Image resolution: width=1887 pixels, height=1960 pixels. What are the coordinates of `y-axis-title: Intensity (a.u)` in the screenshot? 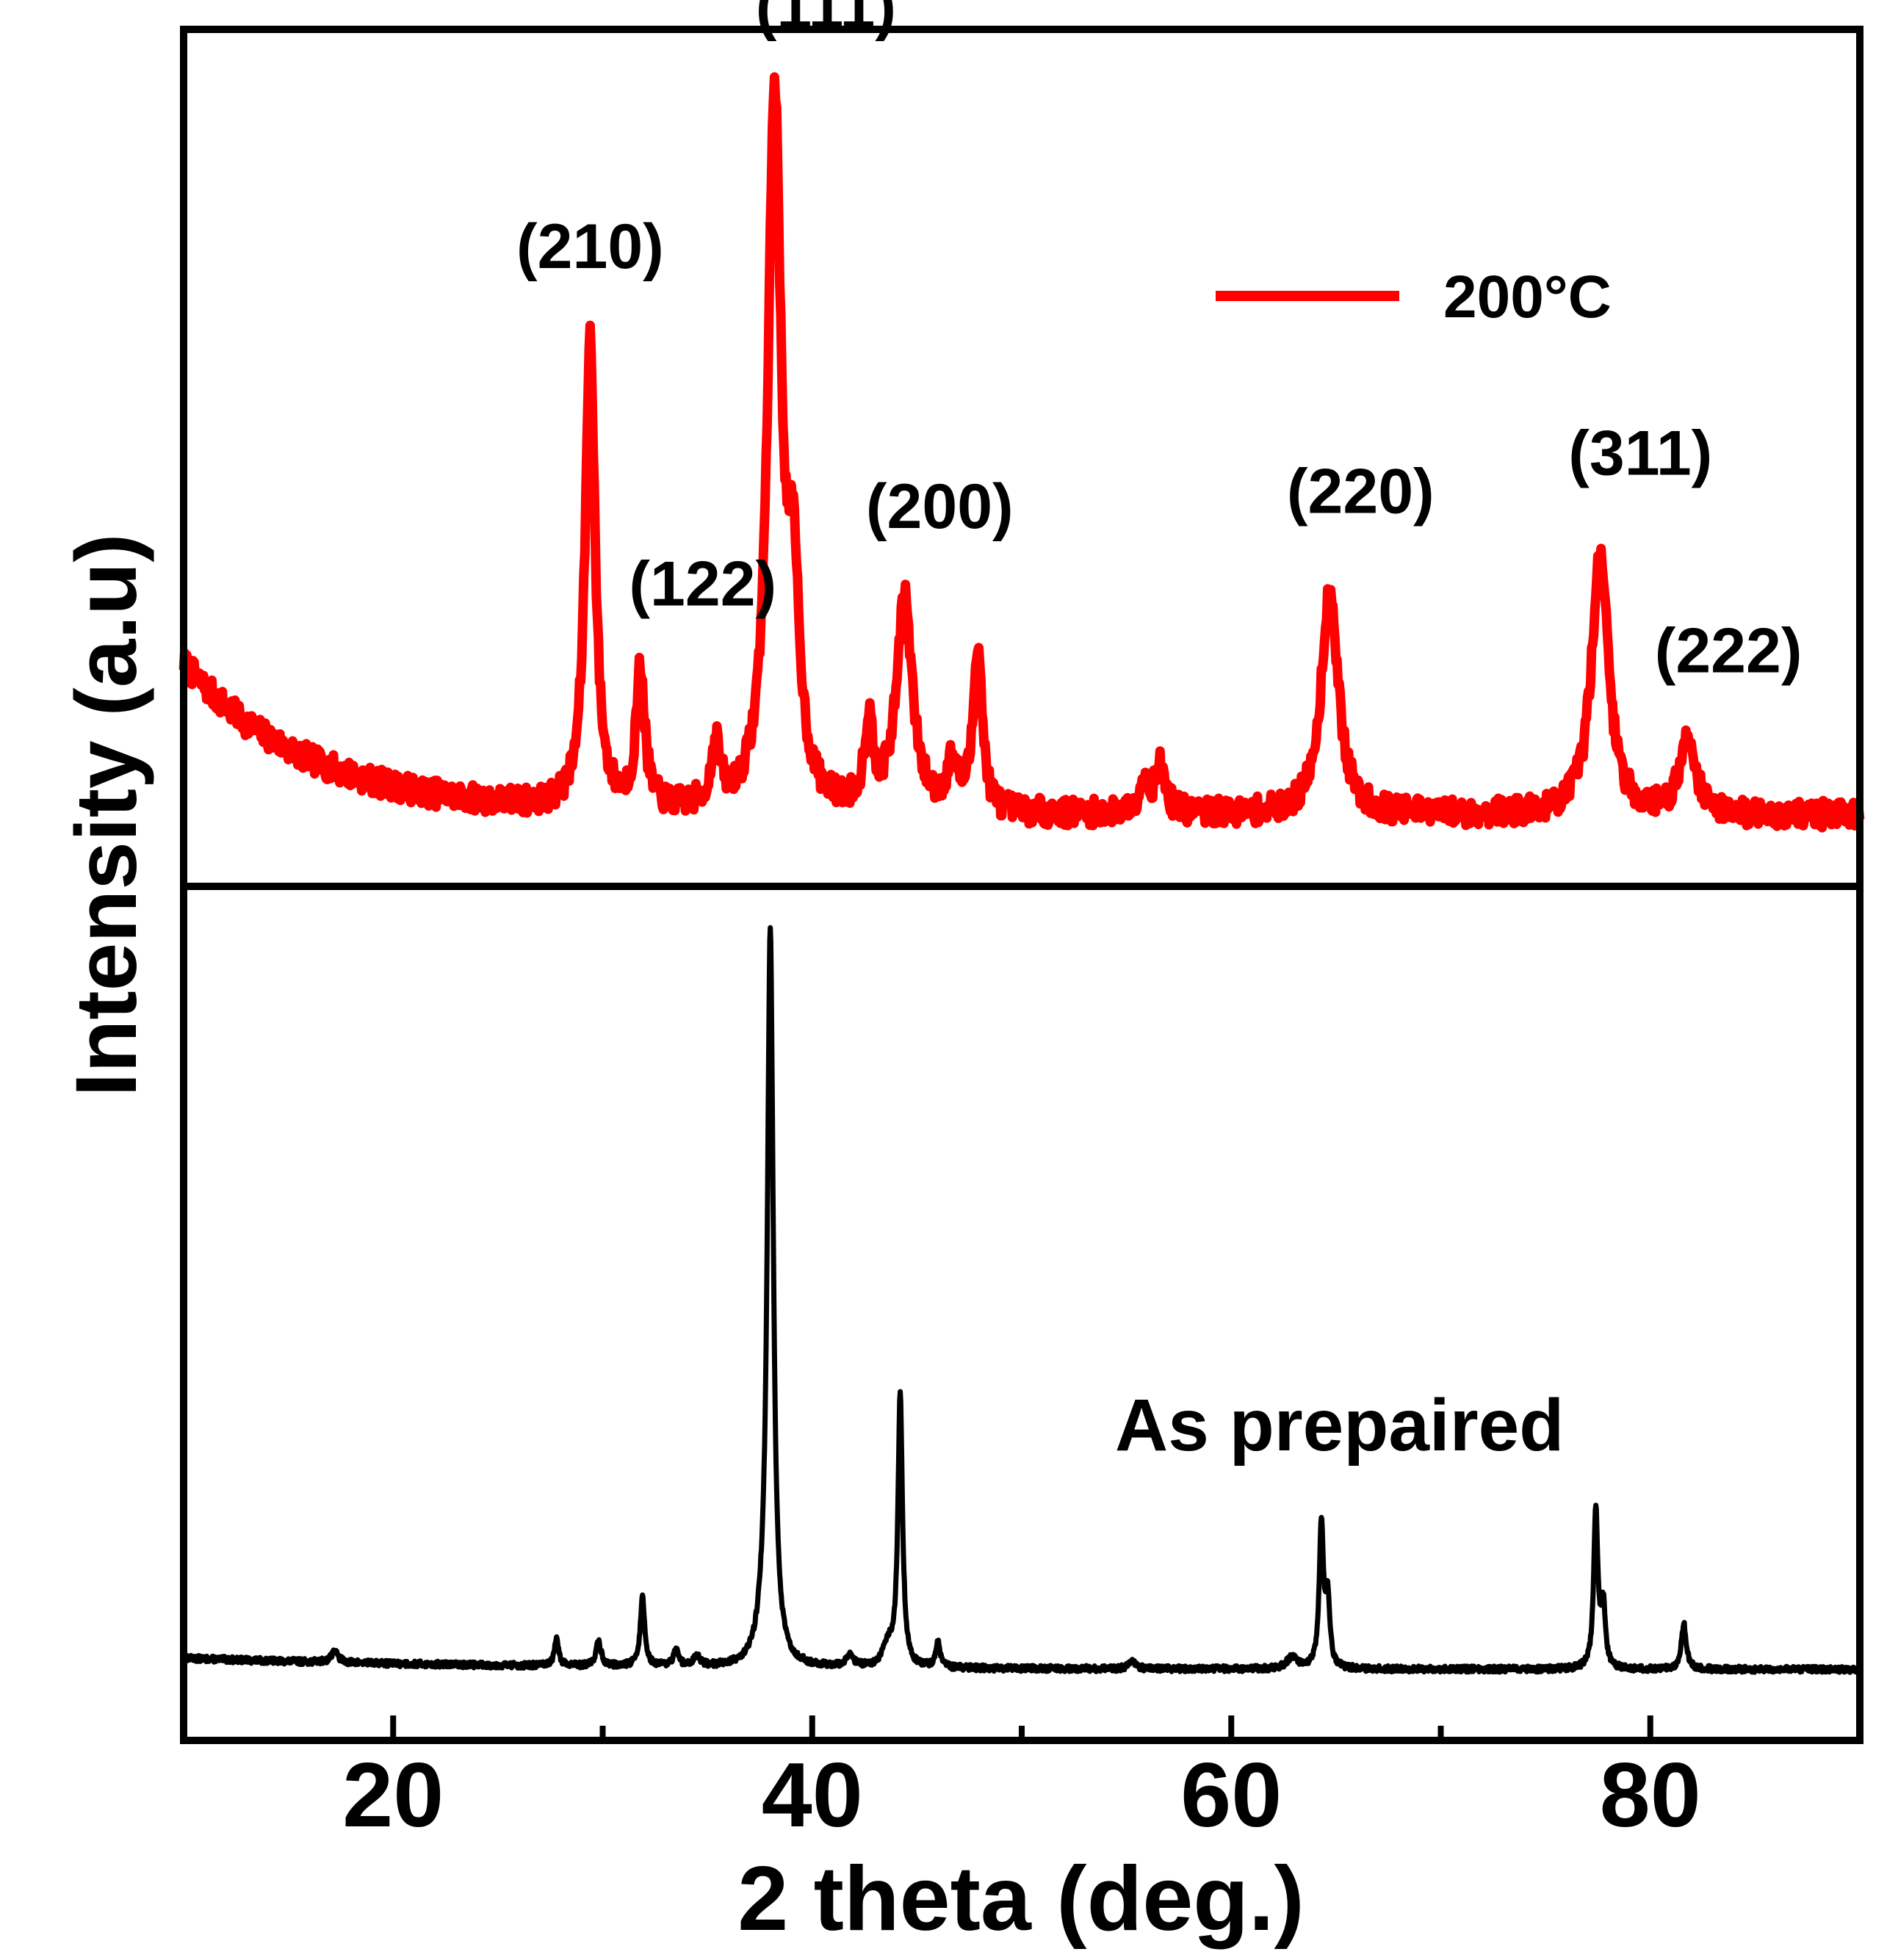 It's located at (107, 814).